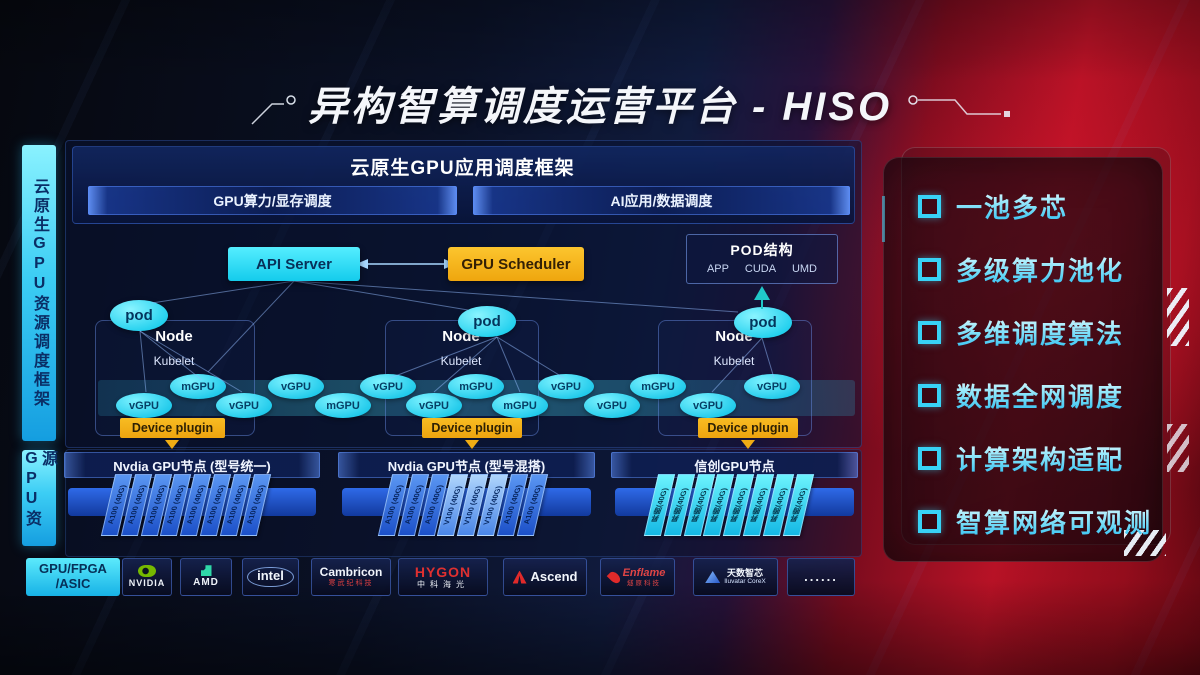  Describe the element at coordinates (294, 264) in the screenshot. I see `api-server-box: API Server` at that location.